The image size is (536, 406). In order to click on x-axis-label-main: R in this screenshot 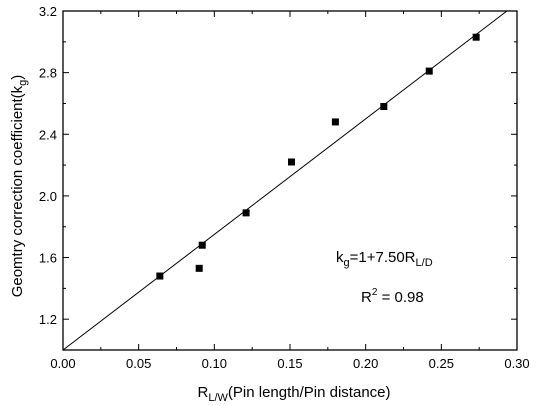, I will do `click(203, 392)`.